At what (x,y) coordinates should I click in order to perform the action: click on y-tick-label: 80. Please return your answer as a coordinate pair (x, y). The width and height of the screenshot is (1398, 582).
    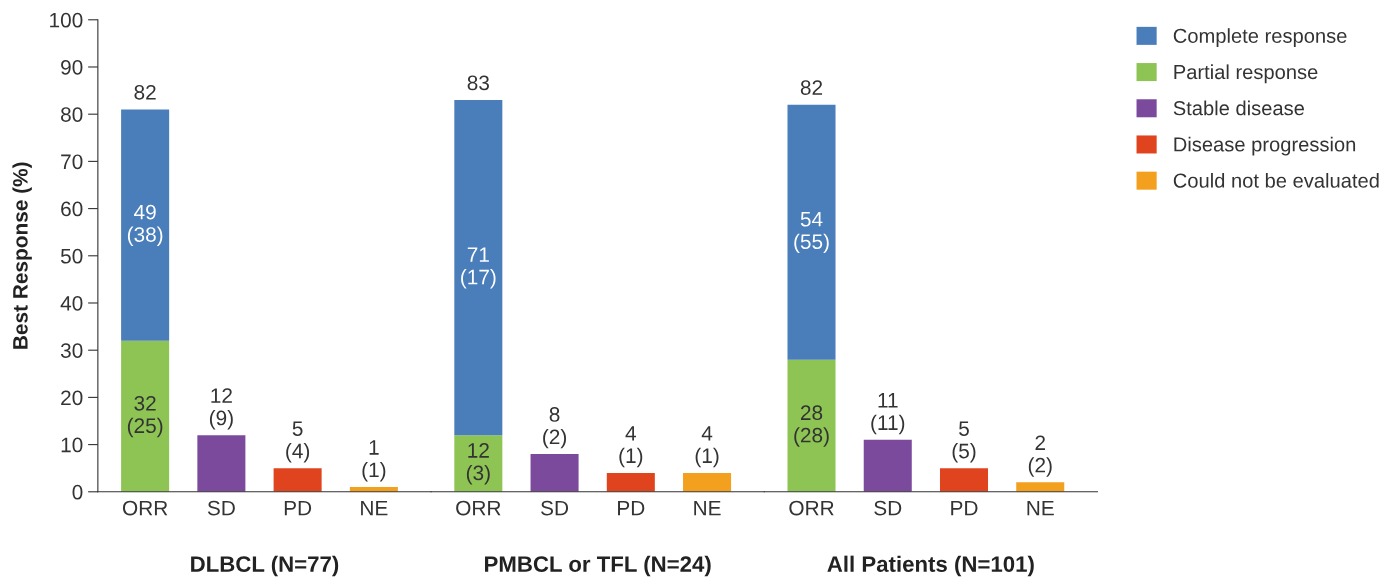
    Looking at the image, I should click on (72, 114).